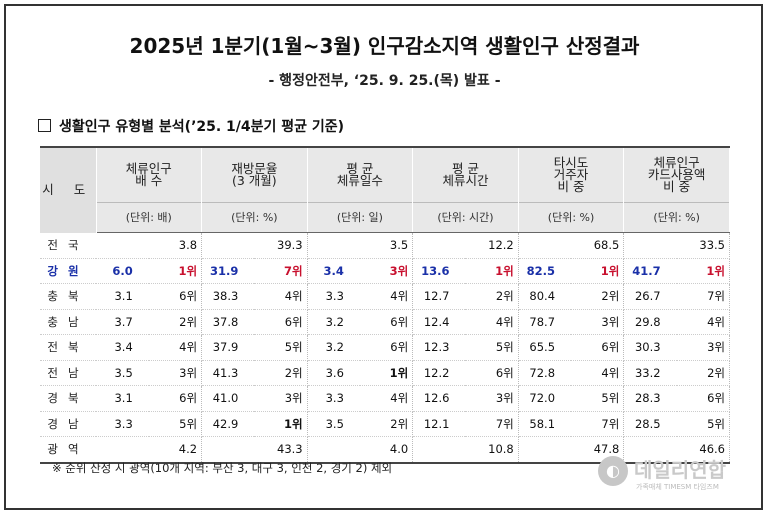 This screenshot has width=769, height=516. What do you see at coordinates (333, 296) in the screenshot?
I see `value-cell: 3.3` at bounding box center [333, 296].